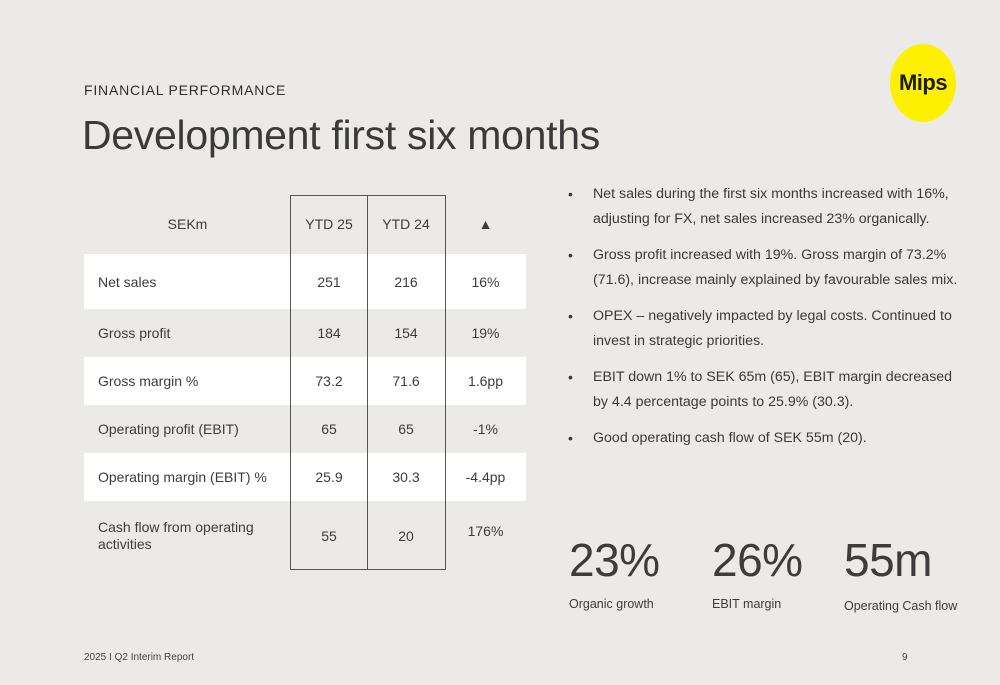 The image size is (1000, 685). I want to click on logo-text: Mips, so click(923, 82).